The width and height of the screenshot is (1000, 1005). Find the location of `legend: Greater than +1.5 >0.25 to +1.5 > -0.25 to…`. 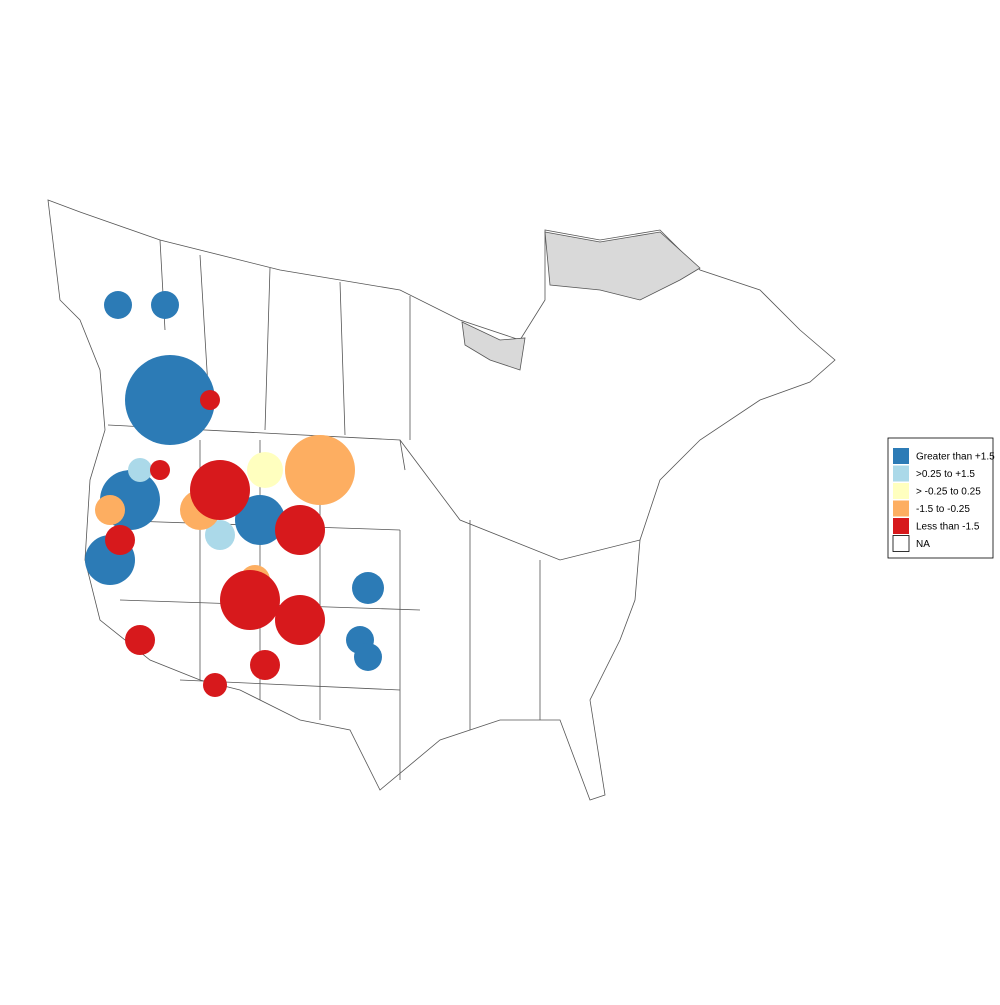

legend: Greater than +1.5 >0.25 to +1.5 > -0.25 to… is located at coordinates (943, 500).